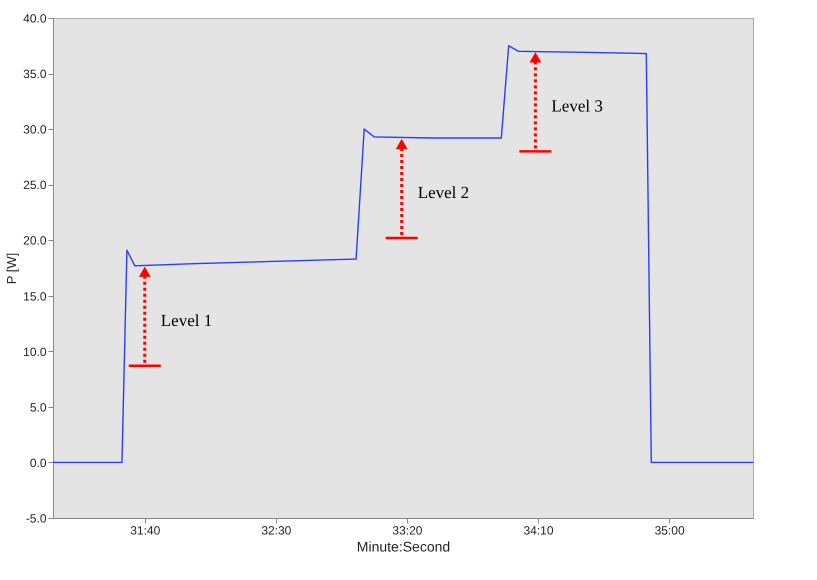 This screenshot has width=817, height=580. Describe the element at coordinates (444, 192) in the screenshot. I see `annotation: Level 2` at that location.